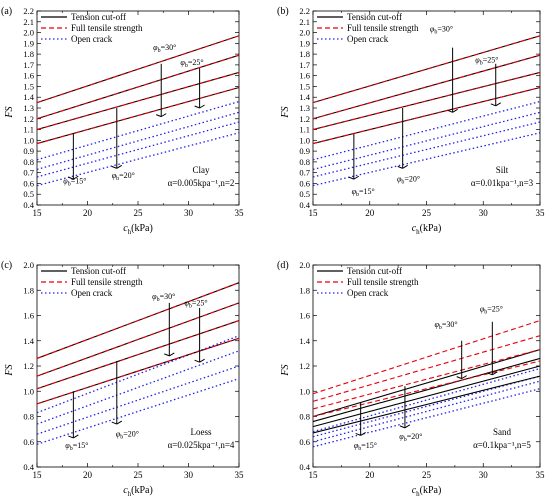 Image resolution: width=550 pixels, height=497 pixels. What do you see at coordinates (502, 183) in the screenshot?
I see `parameter-annotation: α=0.01kpa⁻¹,n=3` at bounding box center [502, 183].